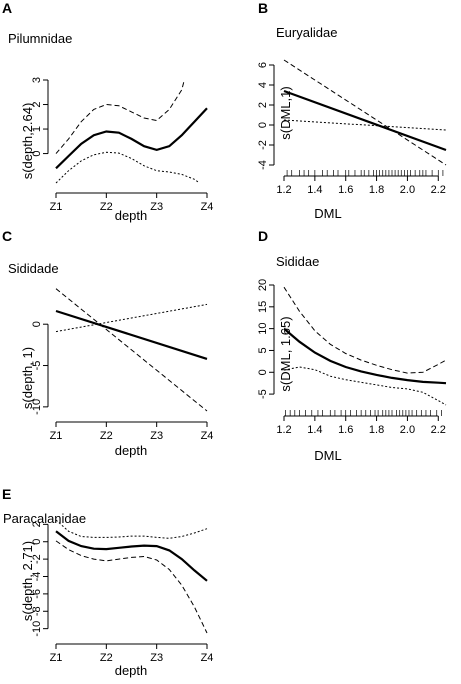 The height and width of the screenshot is (684, 461). What do you see at coordinates (263, 285) in the screenshot?
I see `y-tick-label: 20` at bounding box center [263, 285].